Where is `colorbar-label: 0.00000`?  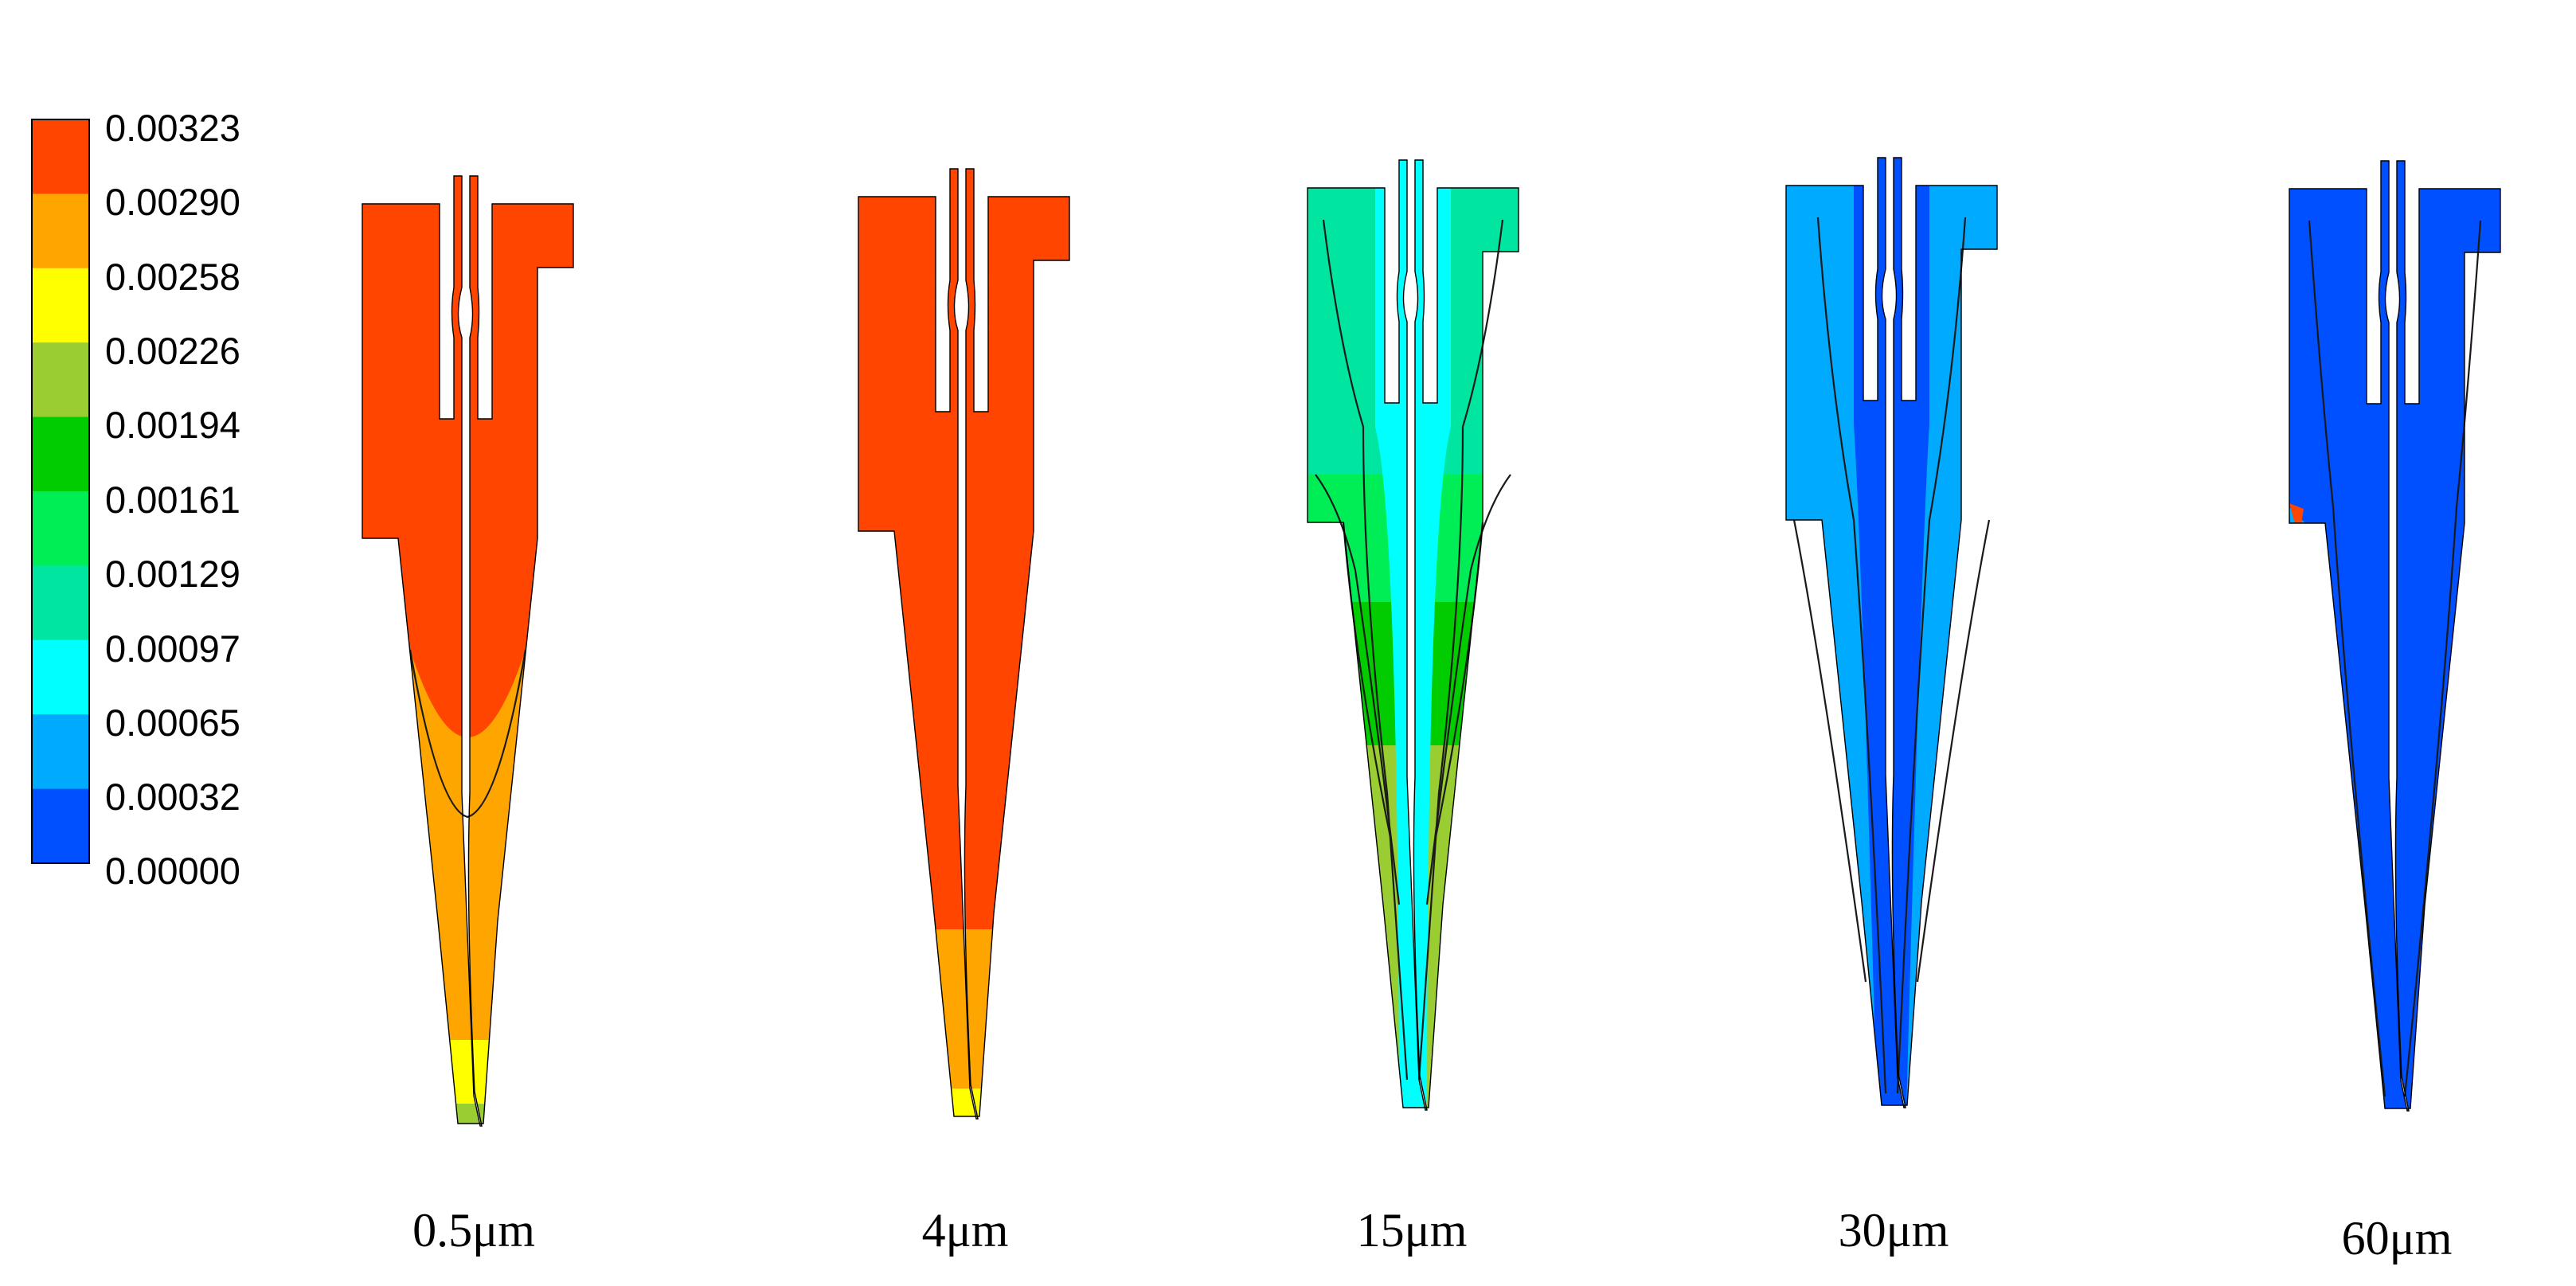
colorbar-label: 0.00000 is located at coordinates (172, 871).